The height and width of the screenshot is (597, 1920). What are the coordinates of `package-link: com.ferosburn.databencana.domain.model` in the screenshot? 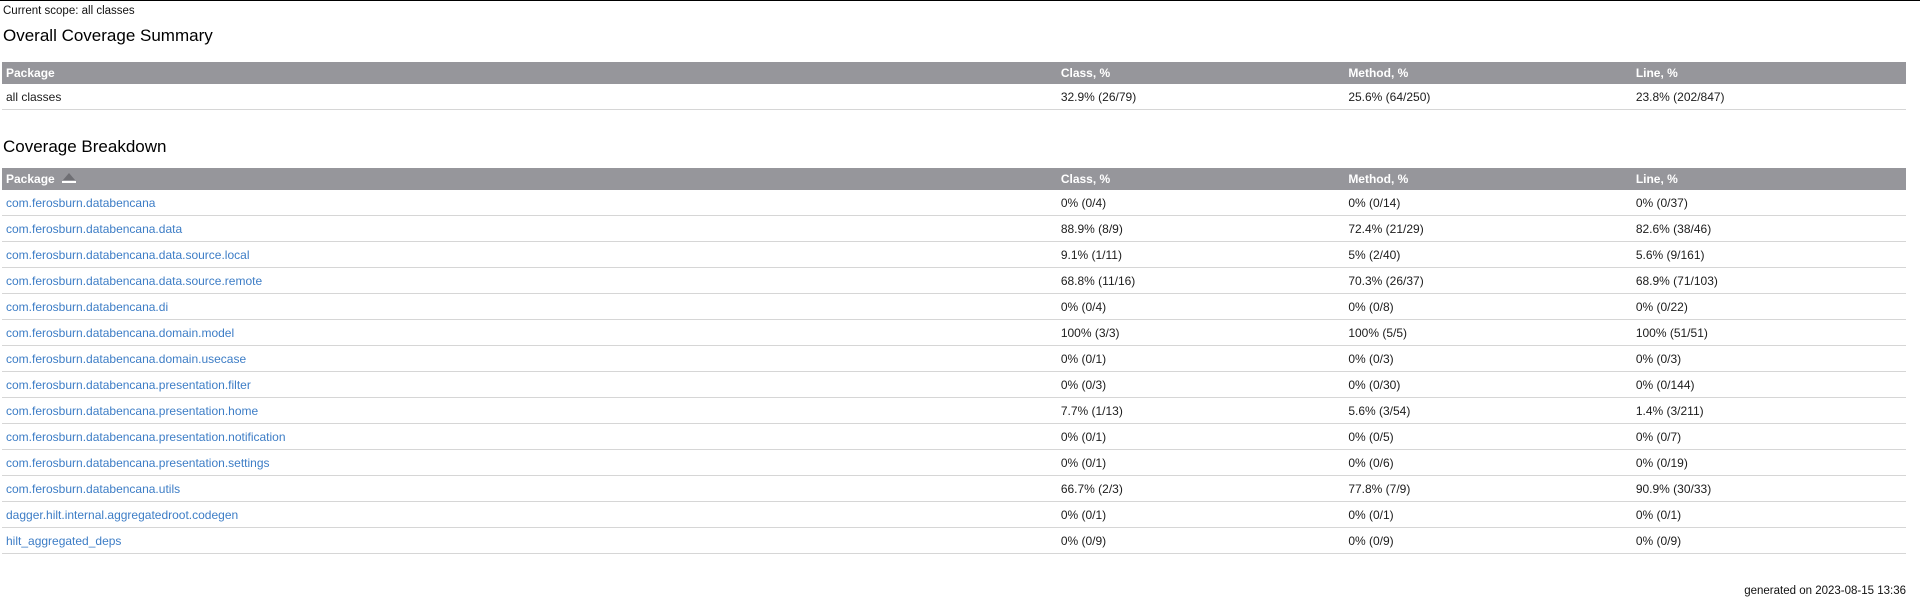 It's located at (120, 333).